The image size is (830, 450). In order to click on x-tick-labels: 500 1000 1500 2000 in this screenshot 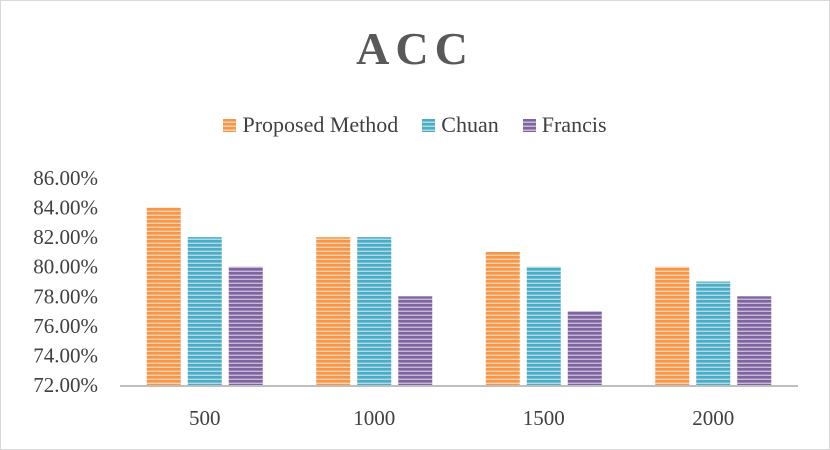, I will do `click(461, 418)`.